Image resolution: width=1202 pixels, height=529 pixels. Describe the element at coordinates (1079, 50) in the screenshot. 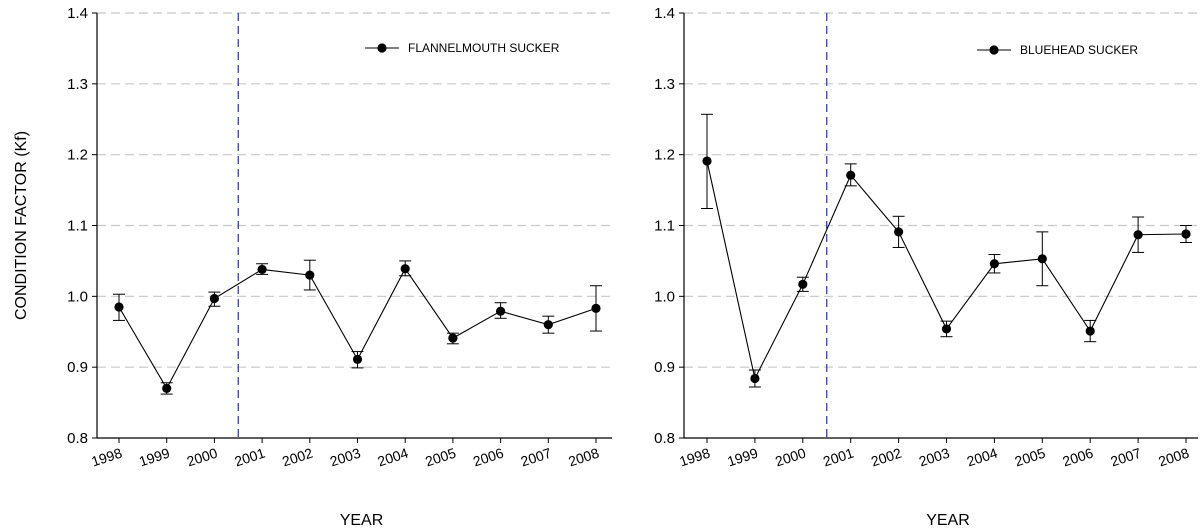

I see `legend-label: BLUEHEAD SUCKER` at that location.